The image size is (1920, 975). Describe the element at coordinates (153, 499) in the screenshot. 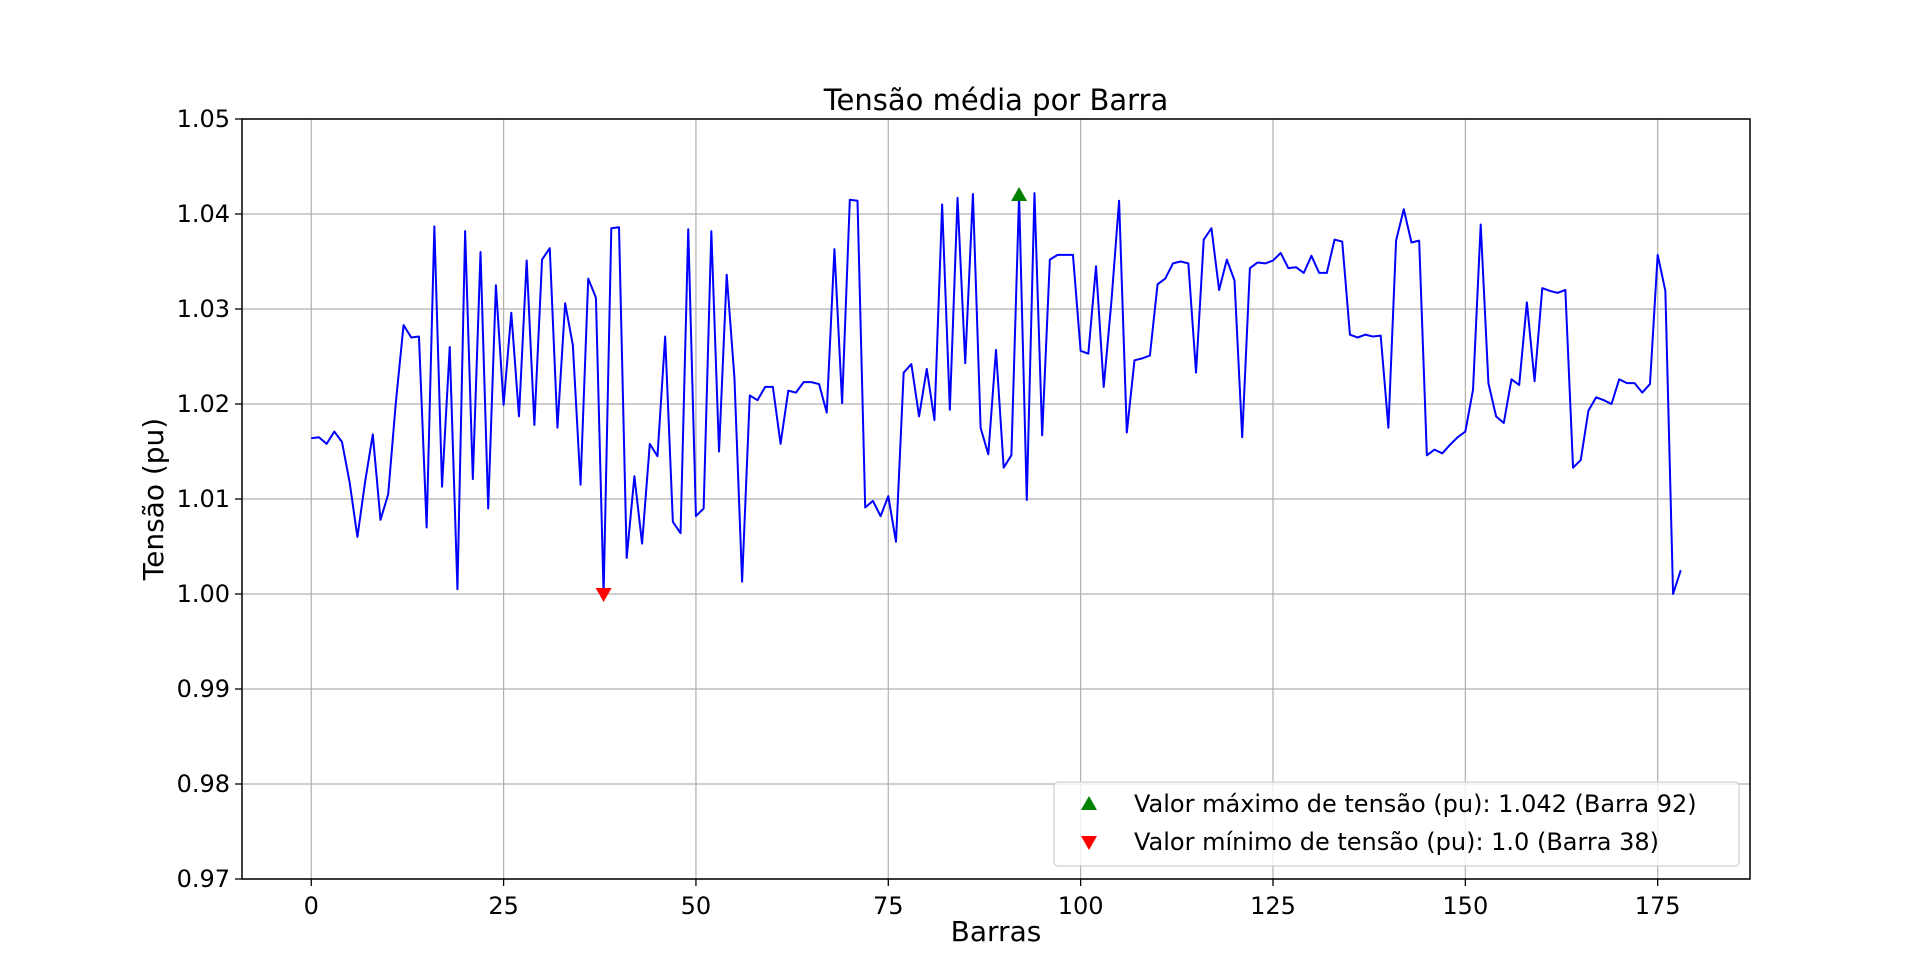

I see `y-axis-label: Tensão (pu)` at that location.